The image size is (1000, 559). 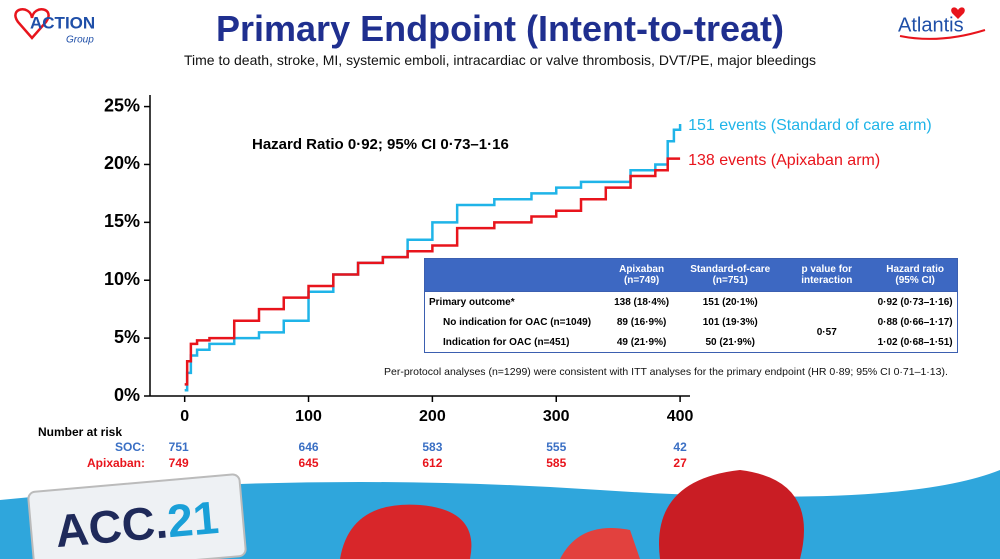 What do you see at coordinates (122, 163) in the screenshot?
I see `y-tick-label: 20%` at bounding box center [122, 163].